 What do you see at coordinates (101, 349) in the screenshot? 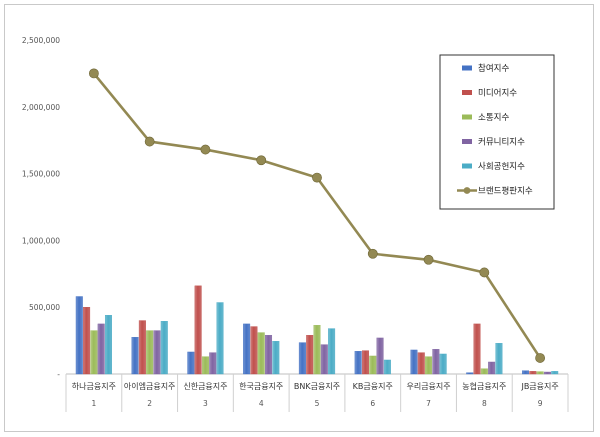
I see `bar-커뮤니티지수-1` at bounding box center [101, 349].